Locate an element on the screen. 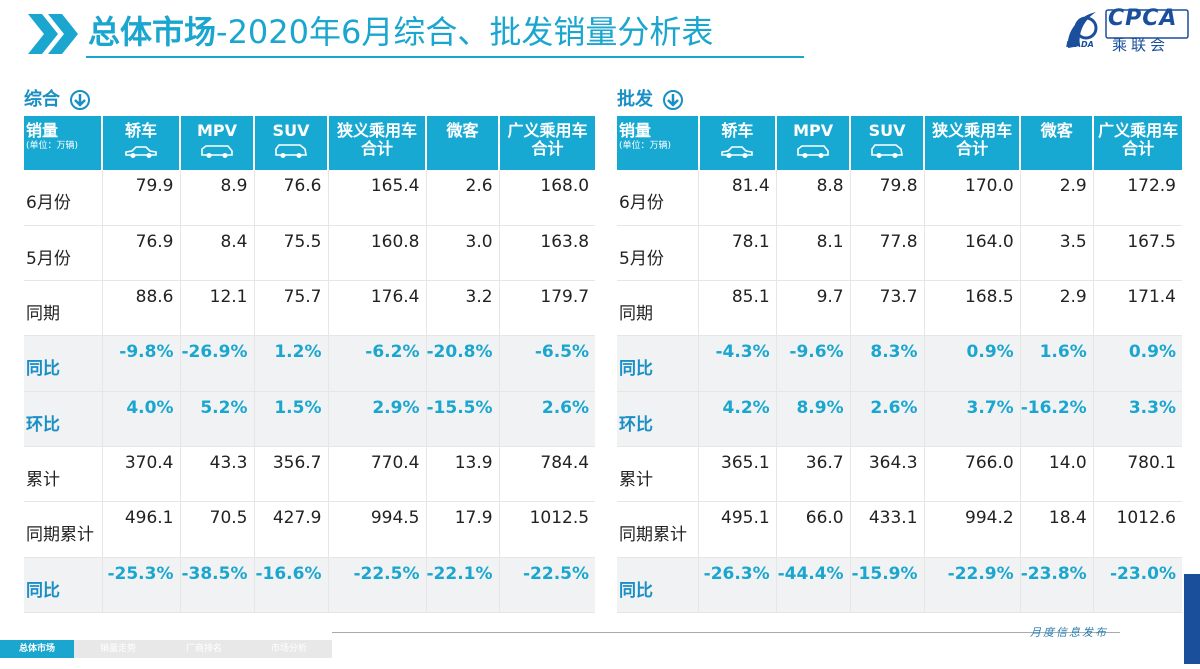 This screenshot has height=669, width=1200. table-cell: -15.9% is located at coordinates (887, 585).